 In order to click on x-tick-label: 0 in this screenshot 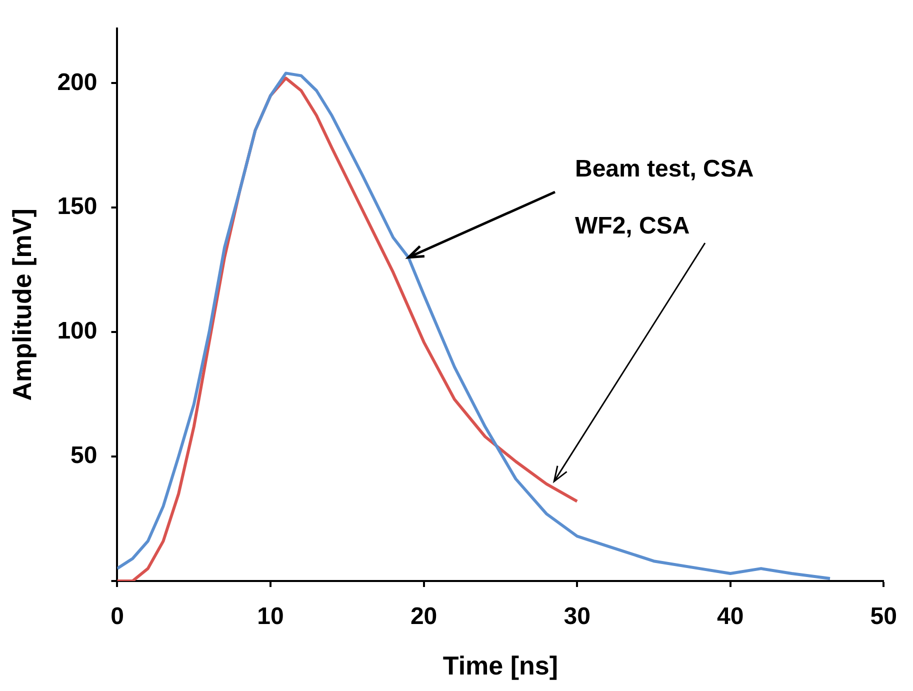, I will do `click(117, 616)`.